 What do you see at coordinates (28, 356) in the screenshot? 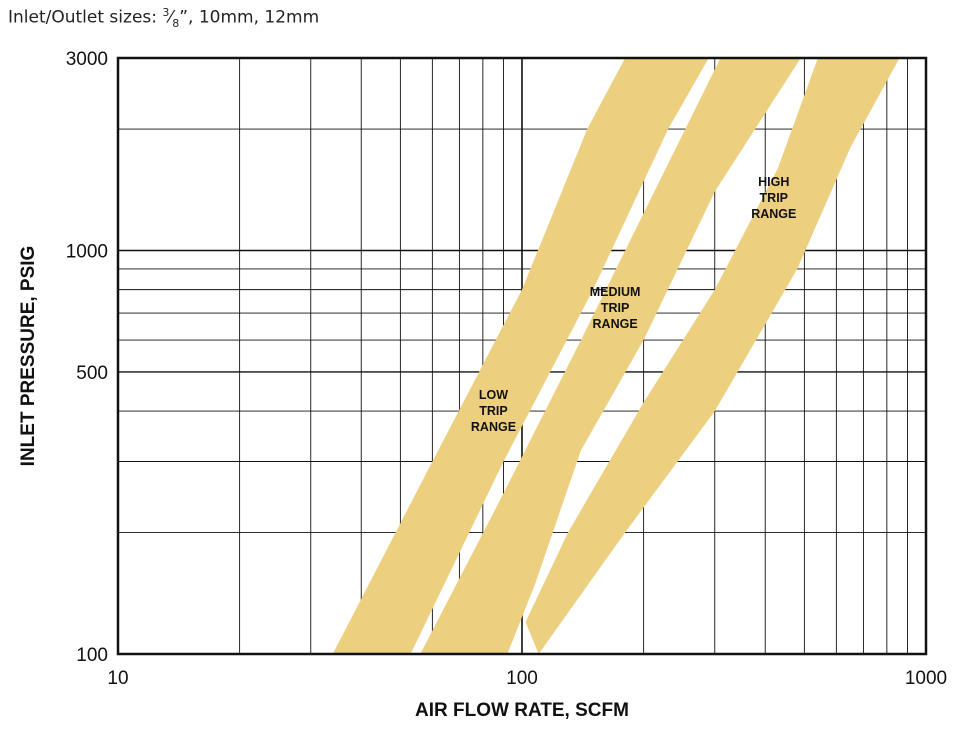
I see `y-axis-title: INLET PRESSURE, PSIG` at bounding box center [28, 356].